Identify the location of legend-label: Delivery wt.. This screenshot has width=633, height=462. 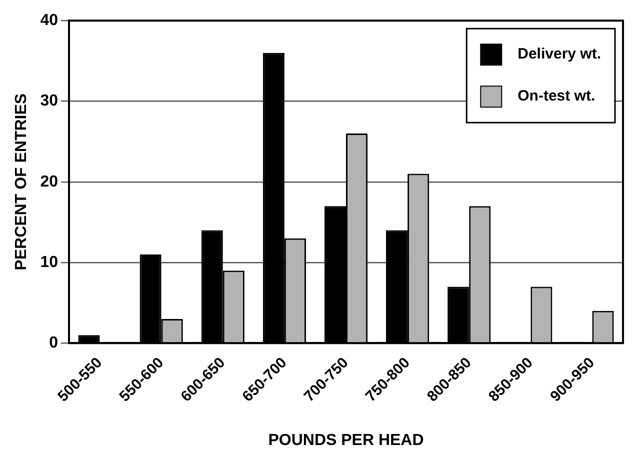
(560, 54).